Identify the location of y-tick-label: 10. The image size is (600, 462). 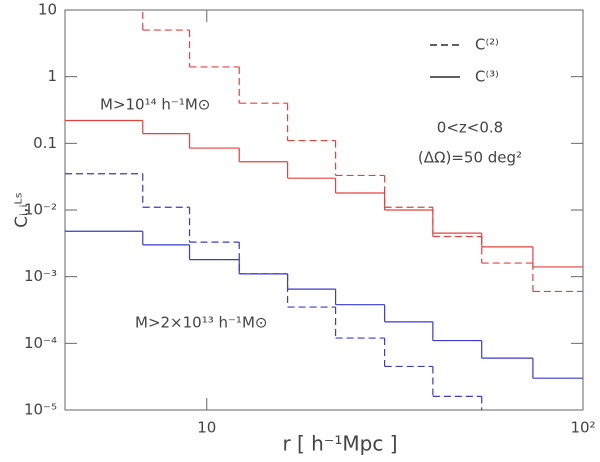
(47, 10).